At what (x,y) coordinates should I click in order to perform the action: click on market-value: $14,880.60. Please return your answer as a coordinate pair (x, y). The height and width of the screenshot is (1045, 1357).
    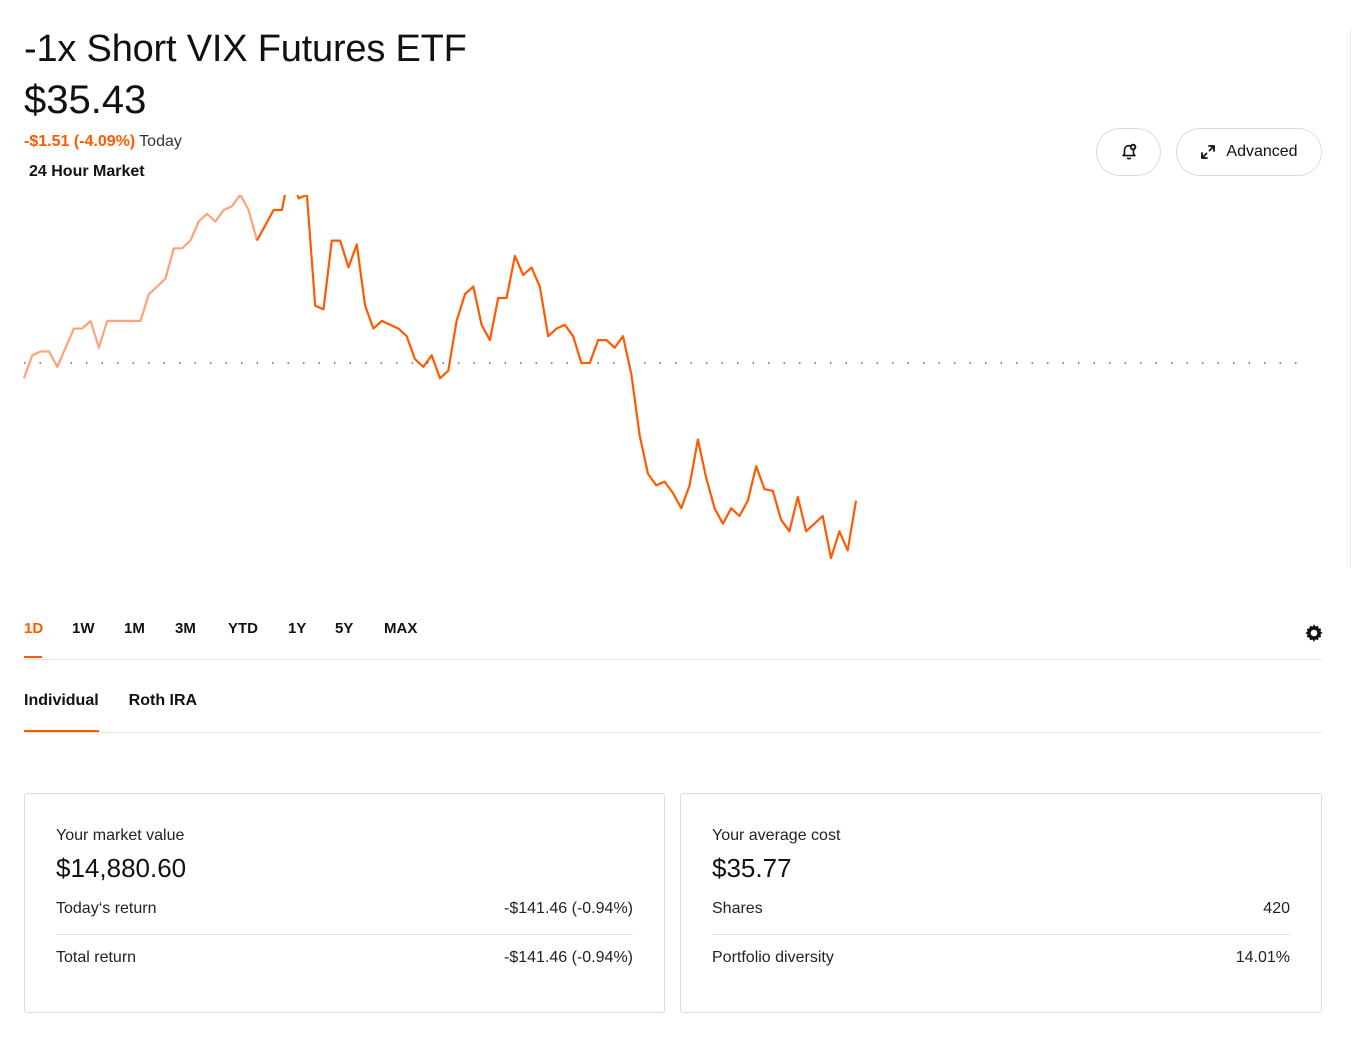
    Looking at the image, I should click on (121, 868).